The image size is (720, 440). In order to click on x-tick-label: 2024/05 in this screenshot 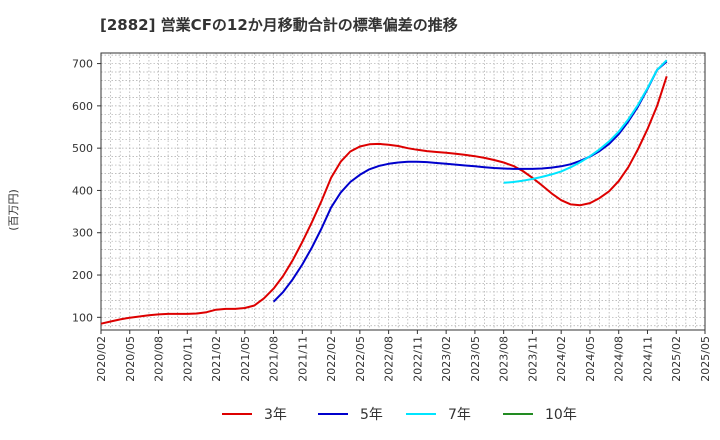, I will do `click(590, 359)`.